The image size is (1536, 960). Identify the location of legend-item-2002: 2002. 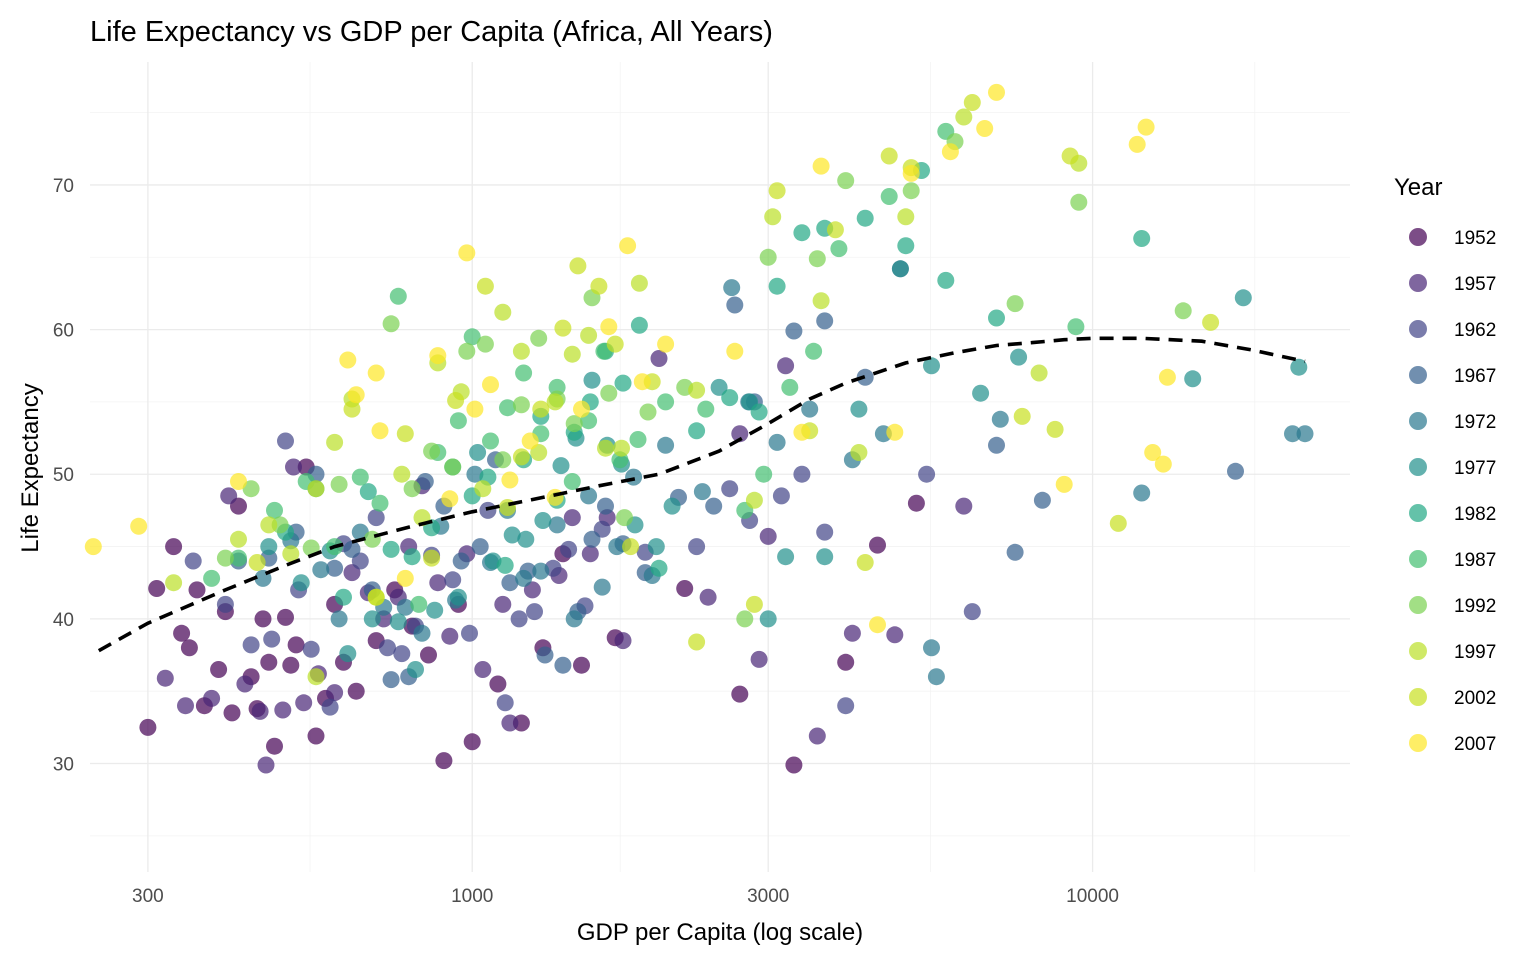
(1452, 698).